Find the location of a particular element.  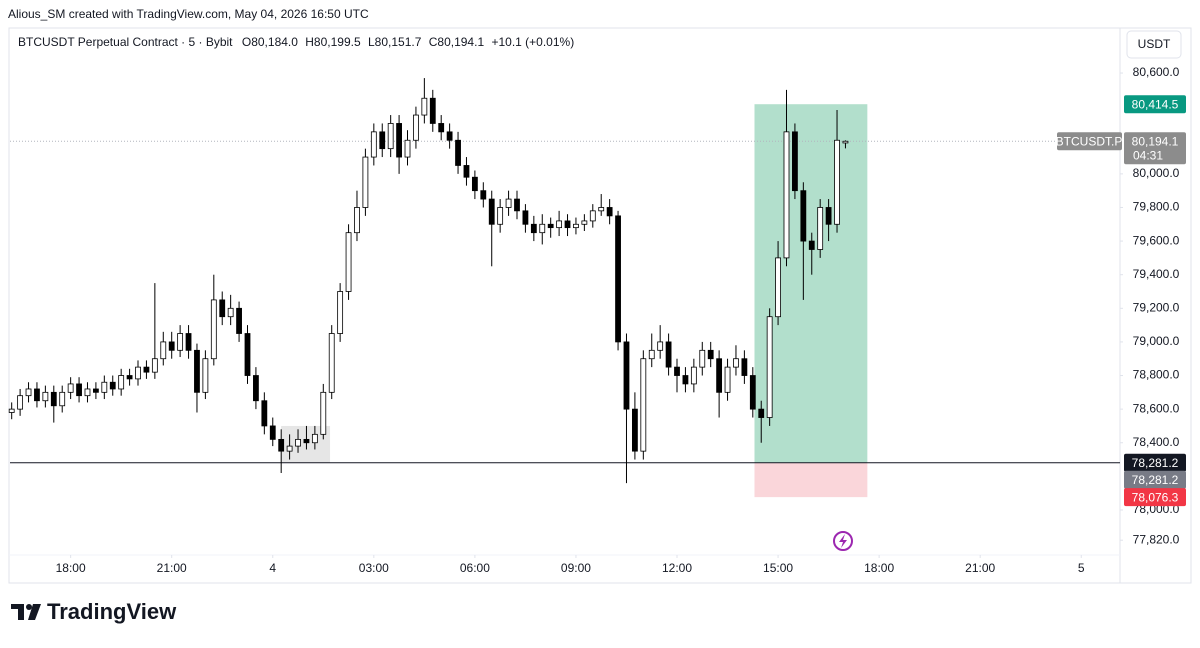

currency-label: USDT is located at coordinates (1154, 44).